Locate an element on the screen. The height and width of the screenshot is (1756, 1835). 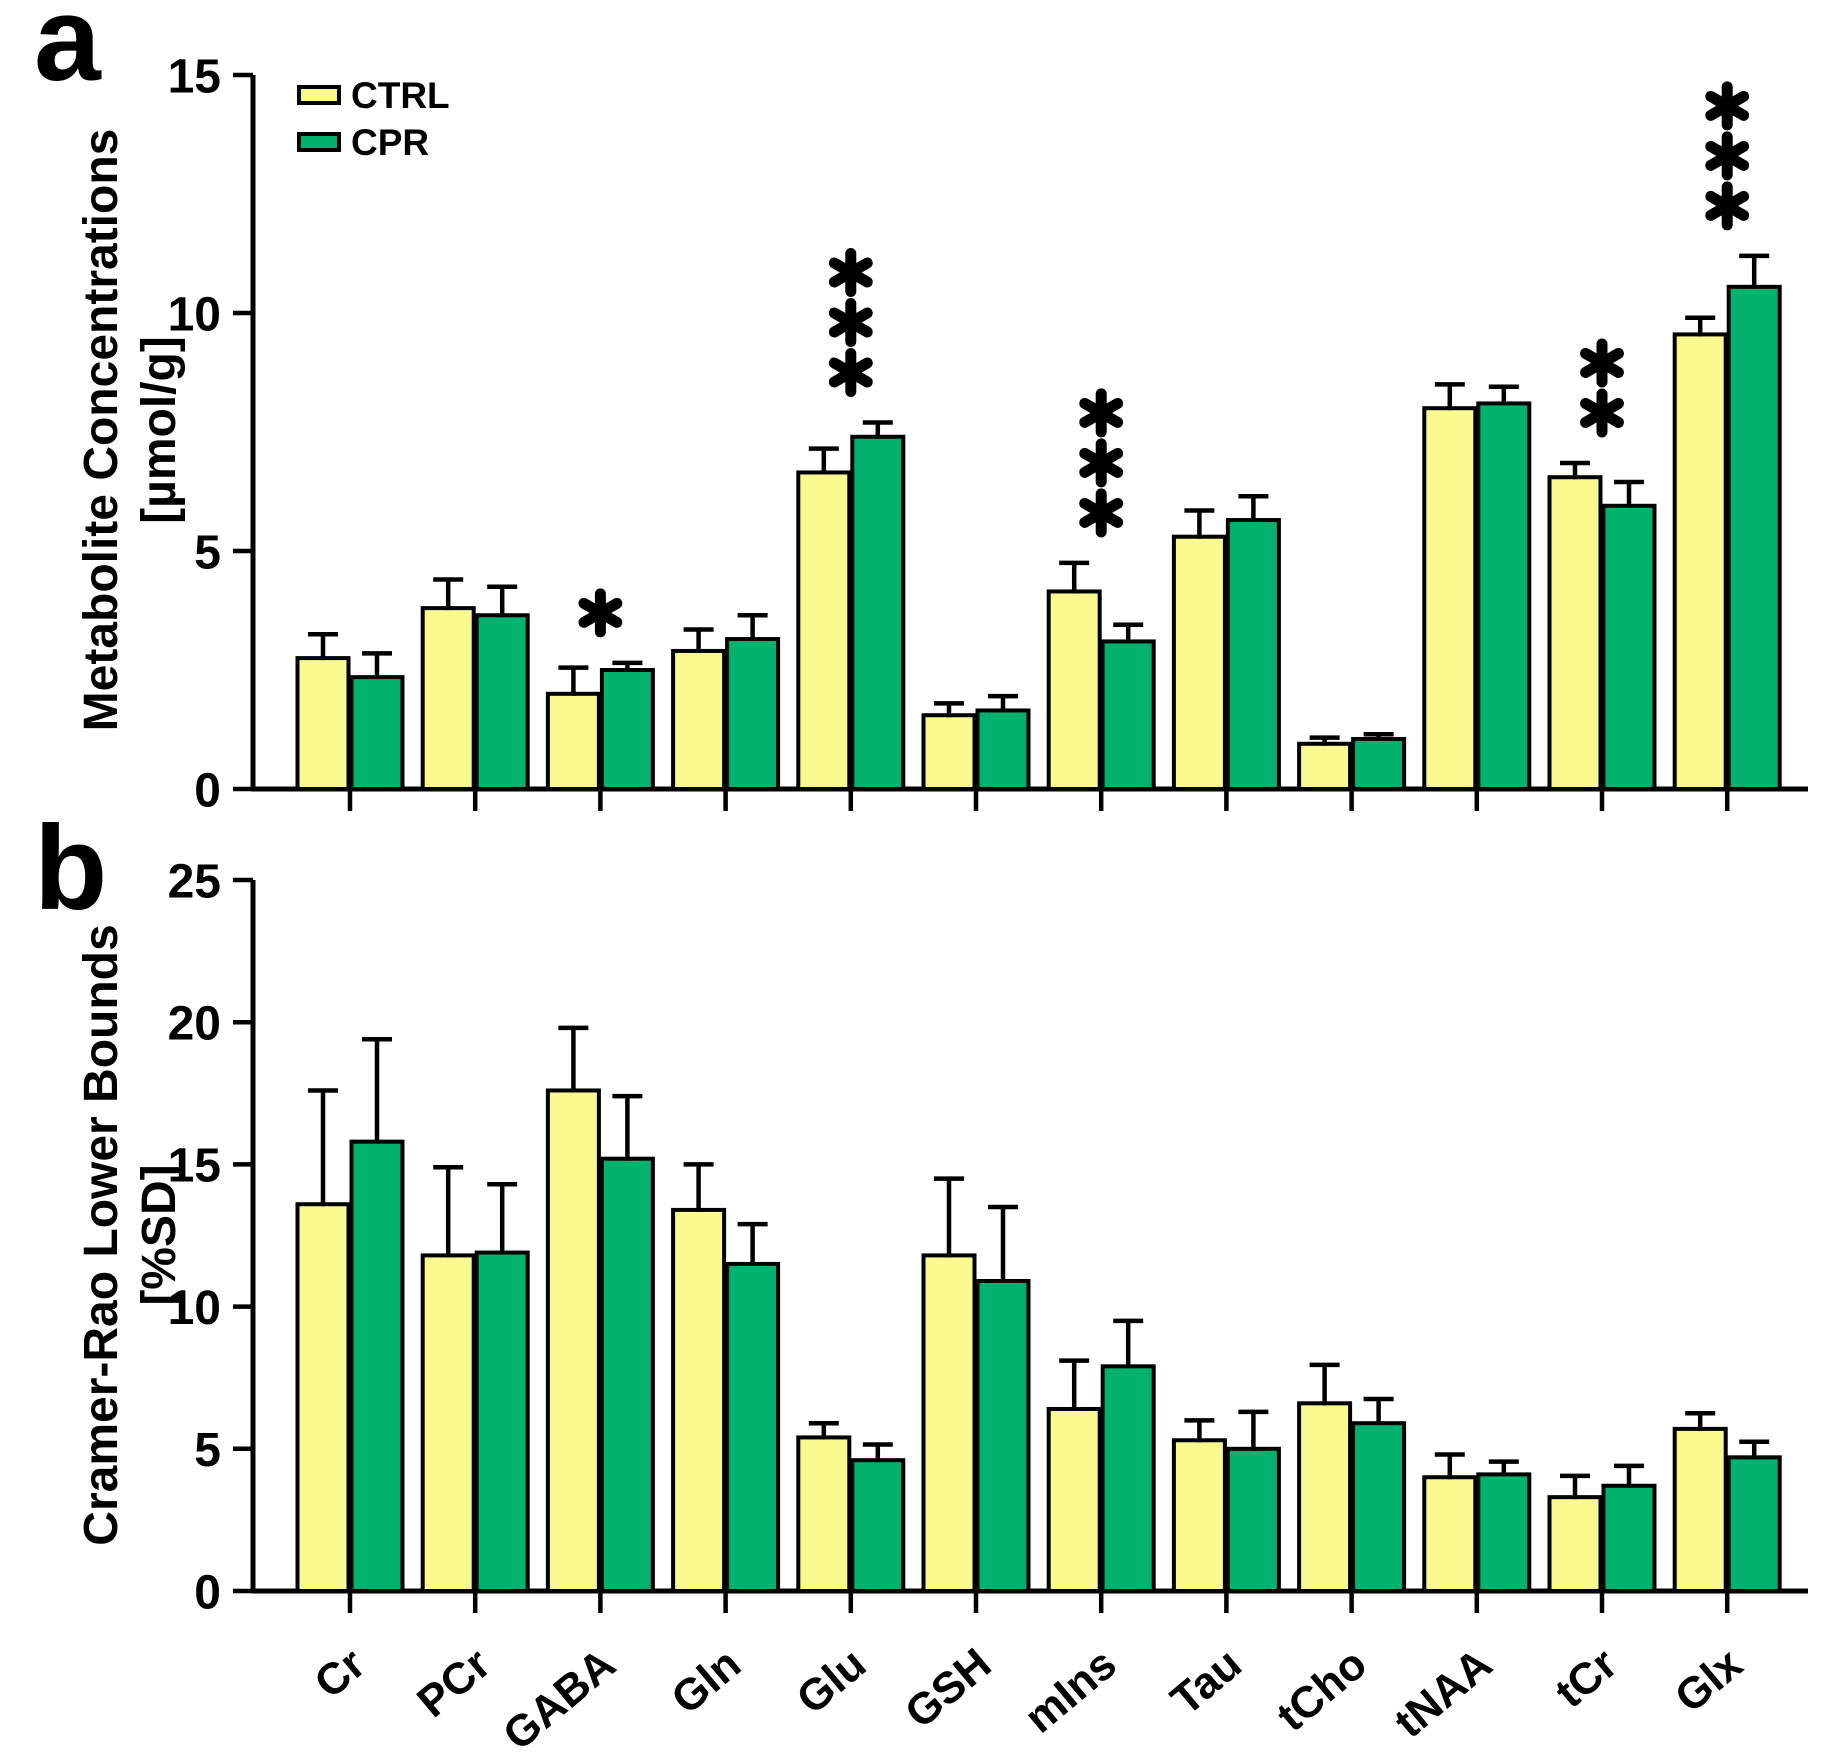
panel-b-ylabel-line1: Cramer-Rao Lower Bounds is located at coordinates (101, 1235).